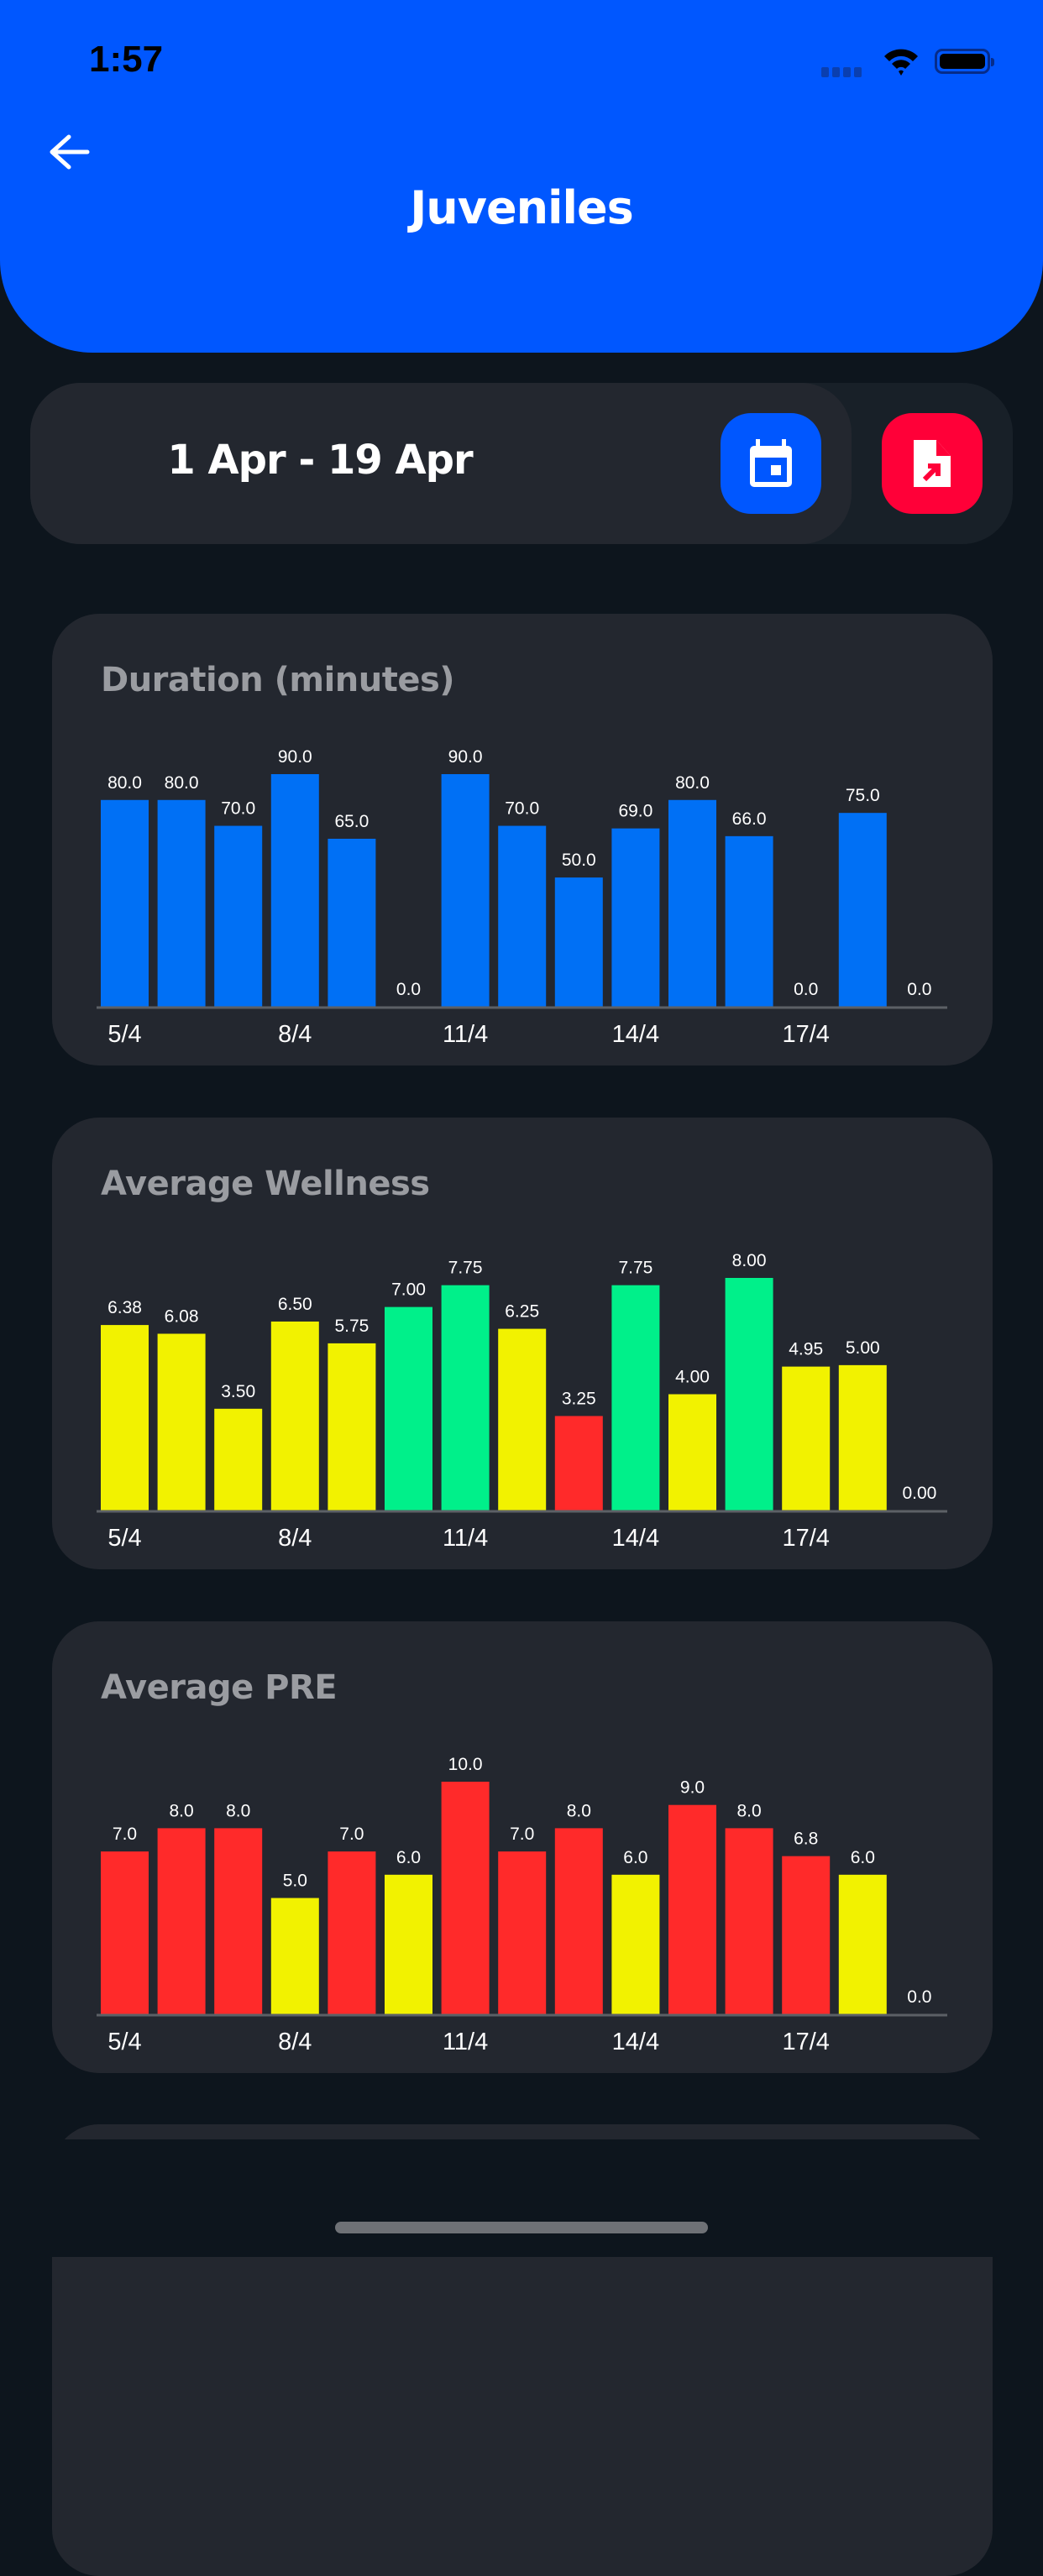 The width and height of the screenshot is (1043, 2576). I want to click on bottom-fade, so click(521, 2198).